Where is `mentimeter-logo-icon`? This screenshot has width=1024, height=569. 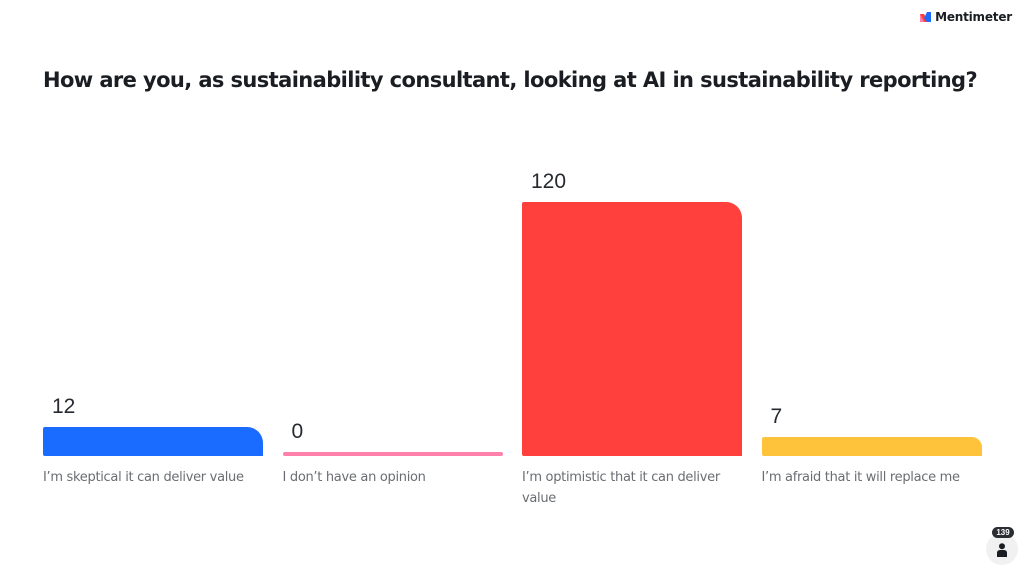
mentimeter-logo-icon is located at coordinates (926, 17).